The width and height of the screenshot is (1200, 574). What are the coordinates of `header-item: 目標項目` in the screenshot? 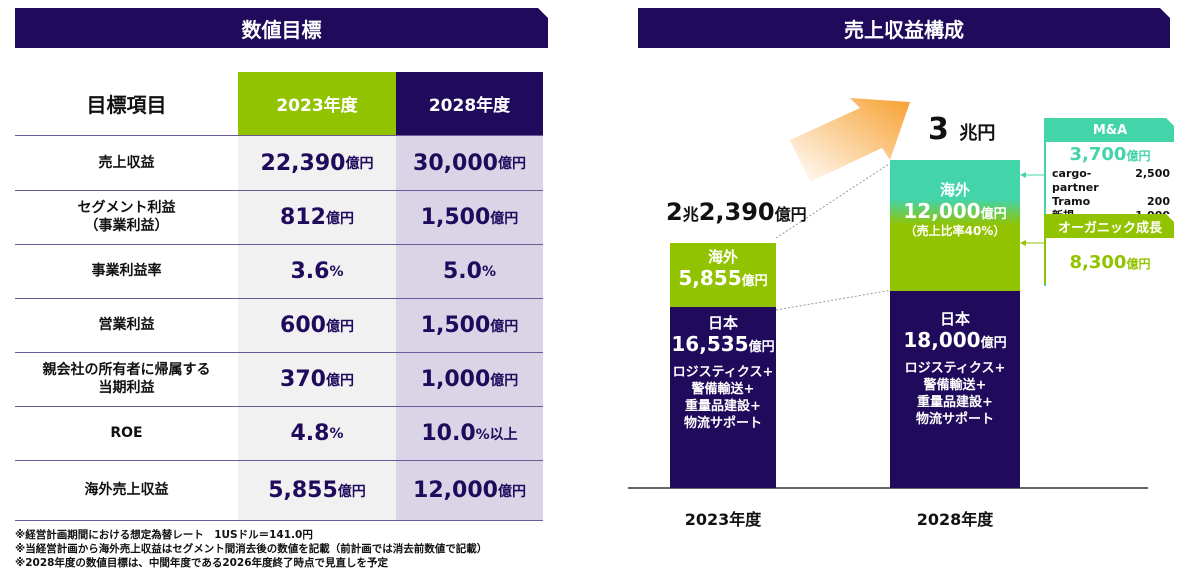 It's located at (126, 105).